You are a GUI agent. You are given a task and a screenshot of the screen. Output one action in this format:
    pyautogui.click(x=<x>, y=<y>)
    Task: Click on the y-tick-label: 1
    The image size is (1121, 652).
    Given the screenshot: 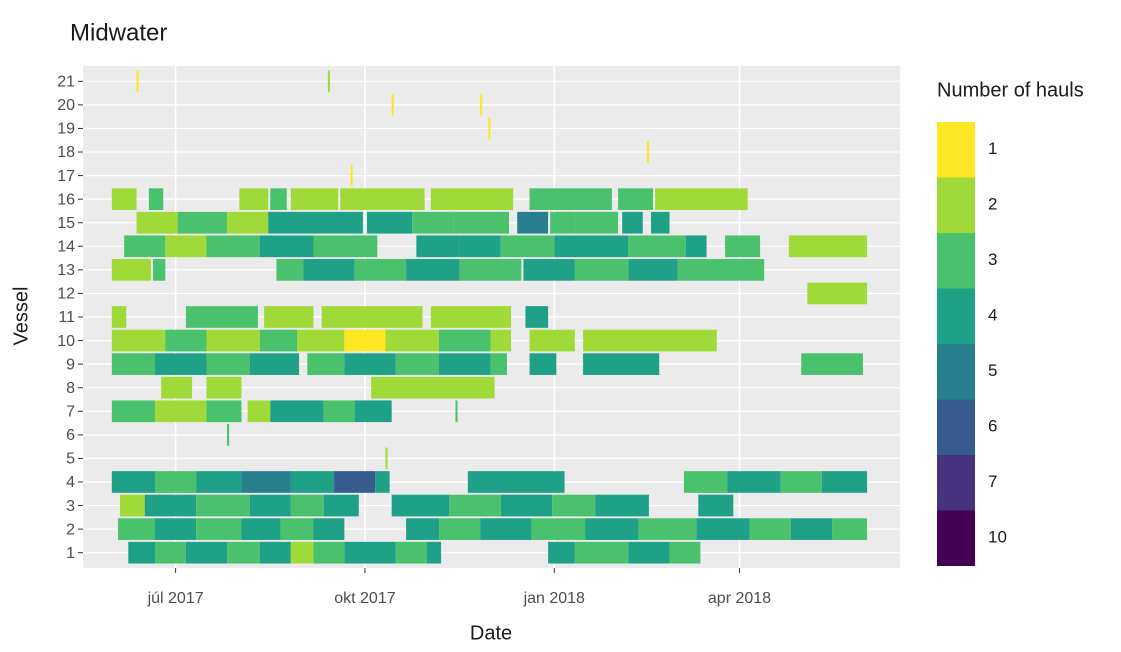 What is the action you would take?
    pyautogui.click(x=70, y=553)
    